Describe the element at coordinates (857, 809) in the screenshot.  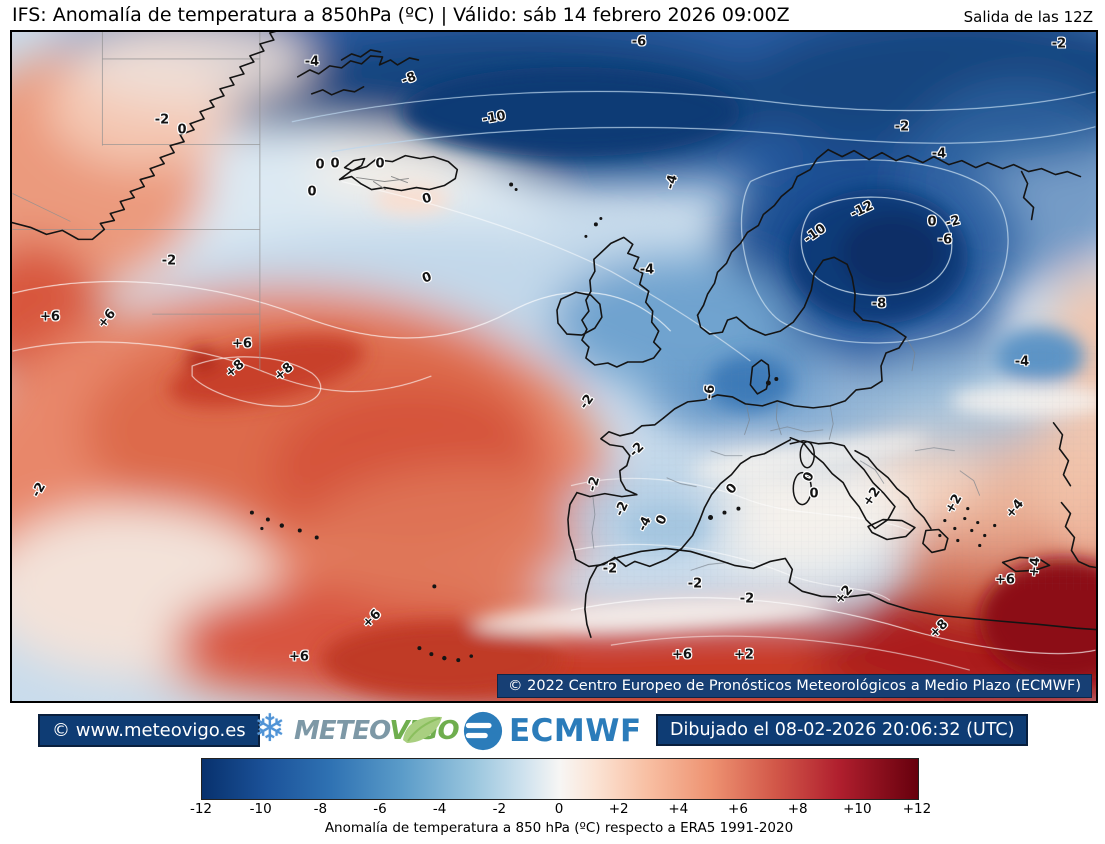
I see `colorbar-tick: +10` at that location.